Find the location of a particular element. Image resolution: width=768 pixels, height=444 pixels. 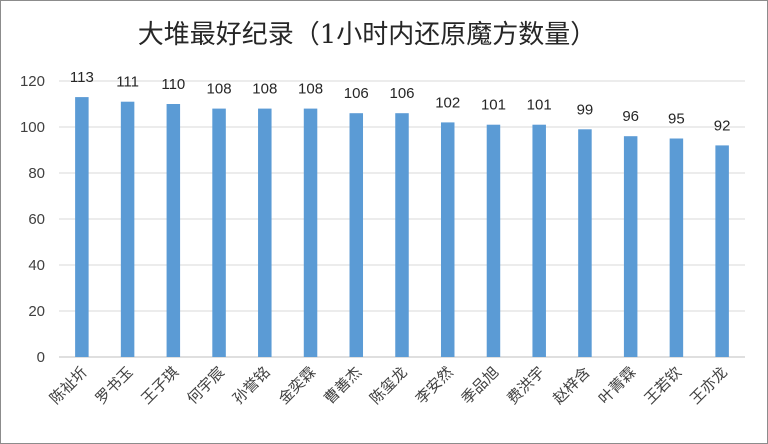

x-tick-label: 罗书玉 is located at coordinates (114, 385).